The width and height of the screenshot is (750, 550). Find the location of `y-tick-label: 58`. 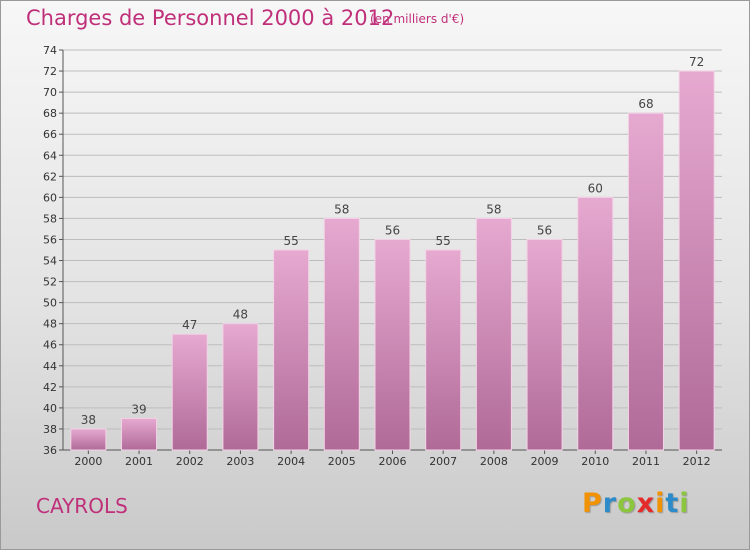

y-tick-label: 58 is located at coordinates (50, 218).